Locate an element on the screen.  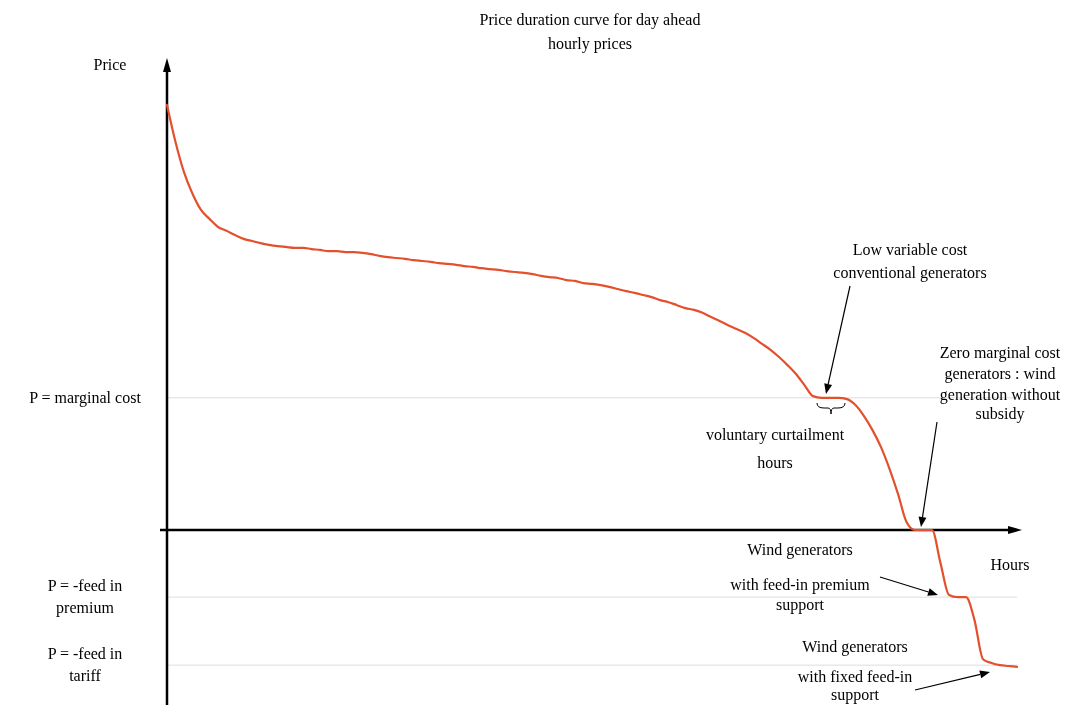
x-axis-title: Hours is located at coordinates (1010, 564).